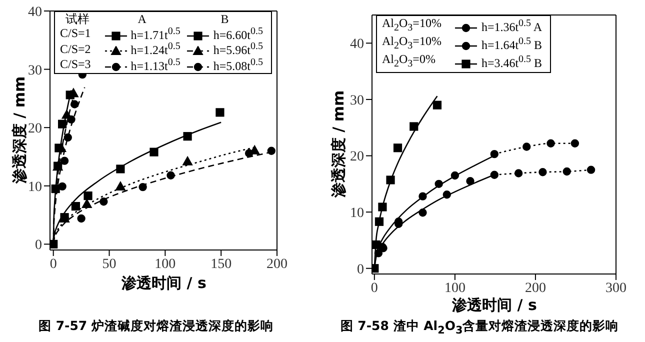 This screenshot has width=645, height=342. I want to click on legend-label: h=1.36t$^{0.5}$ A, so click(511, 26).